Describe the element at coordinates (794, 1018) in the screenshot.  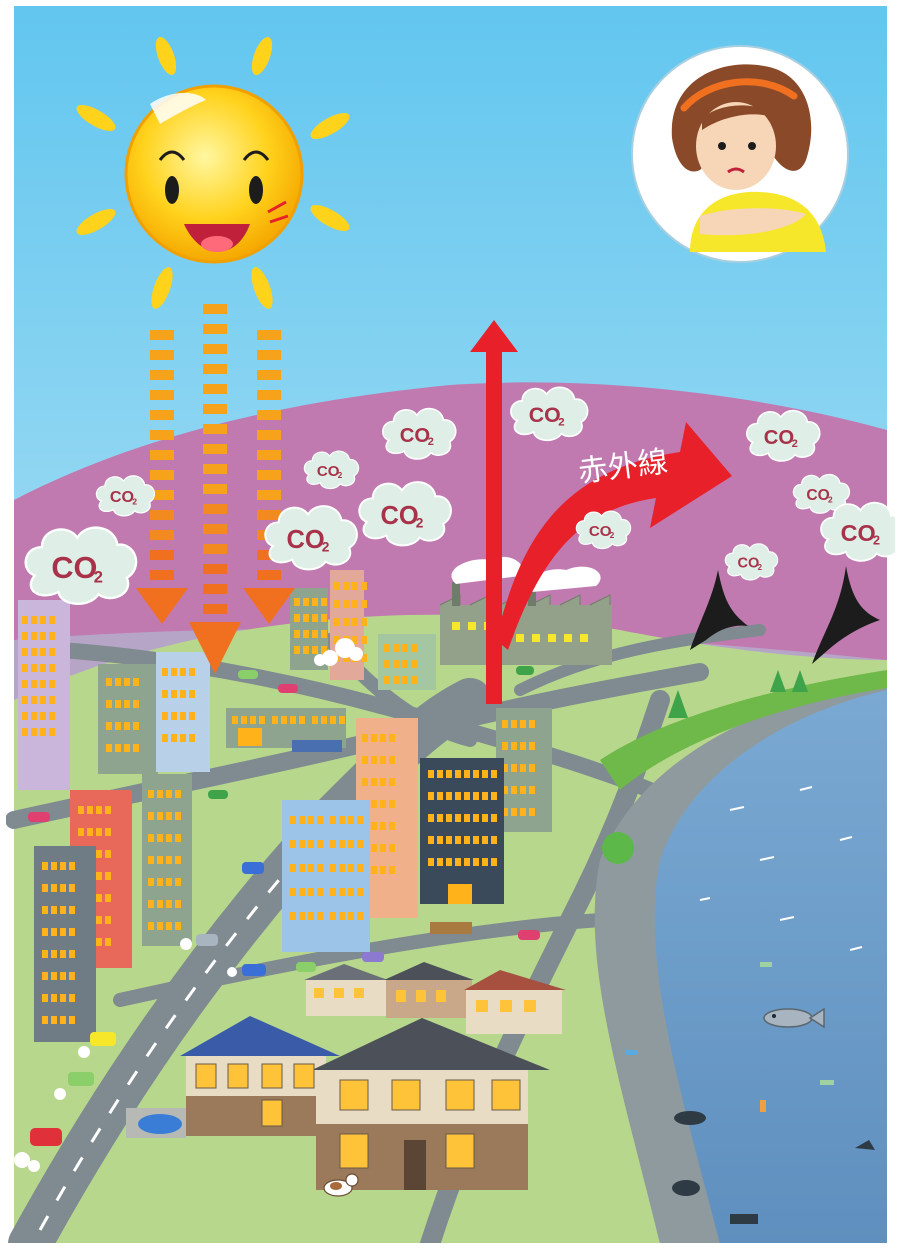
I see `fish-icon` at that location.